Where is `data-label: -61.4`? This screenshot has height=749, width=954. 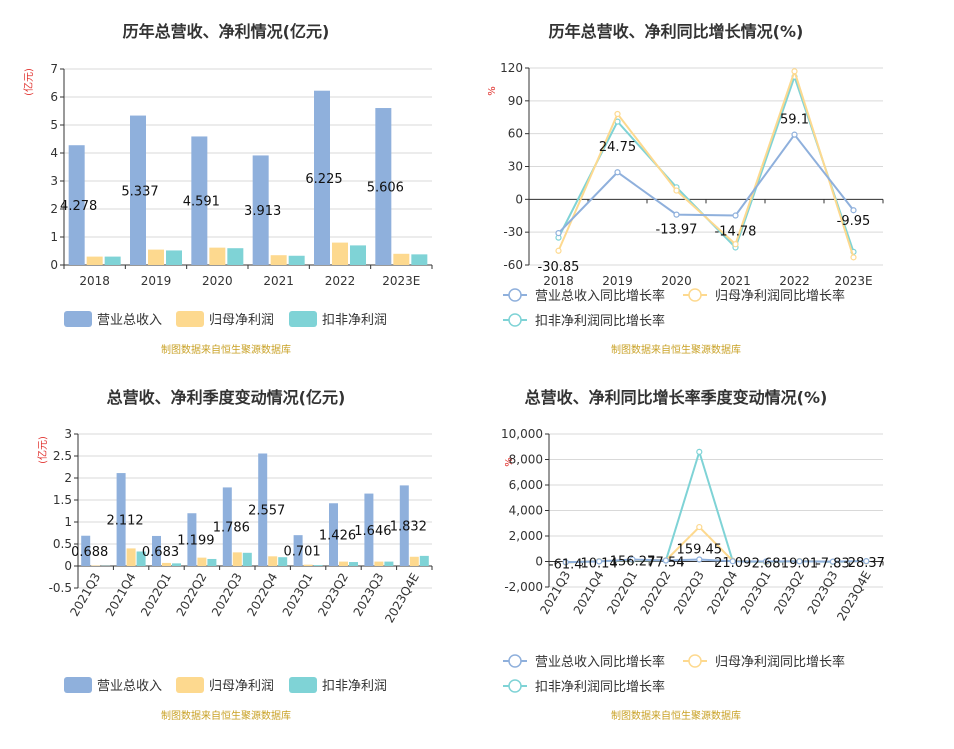 data-label: -61.4 is located at coordinates (566, 564).